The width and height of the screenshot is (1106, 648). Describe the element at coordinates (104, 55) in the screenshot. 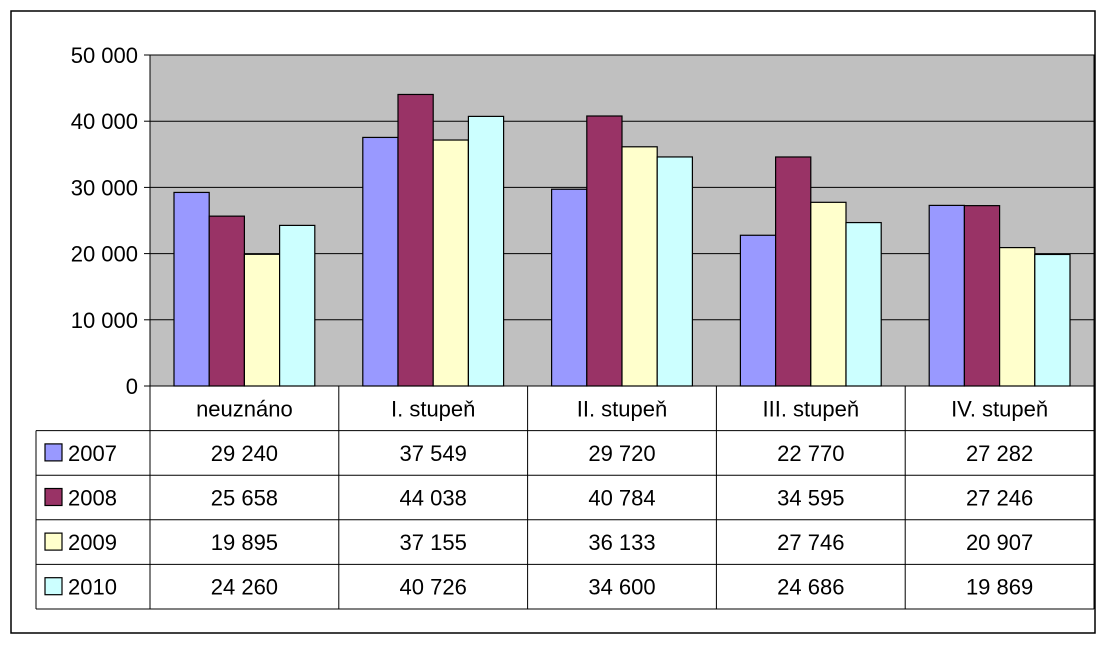

I see `y-tick-label: 50 000` at that location.